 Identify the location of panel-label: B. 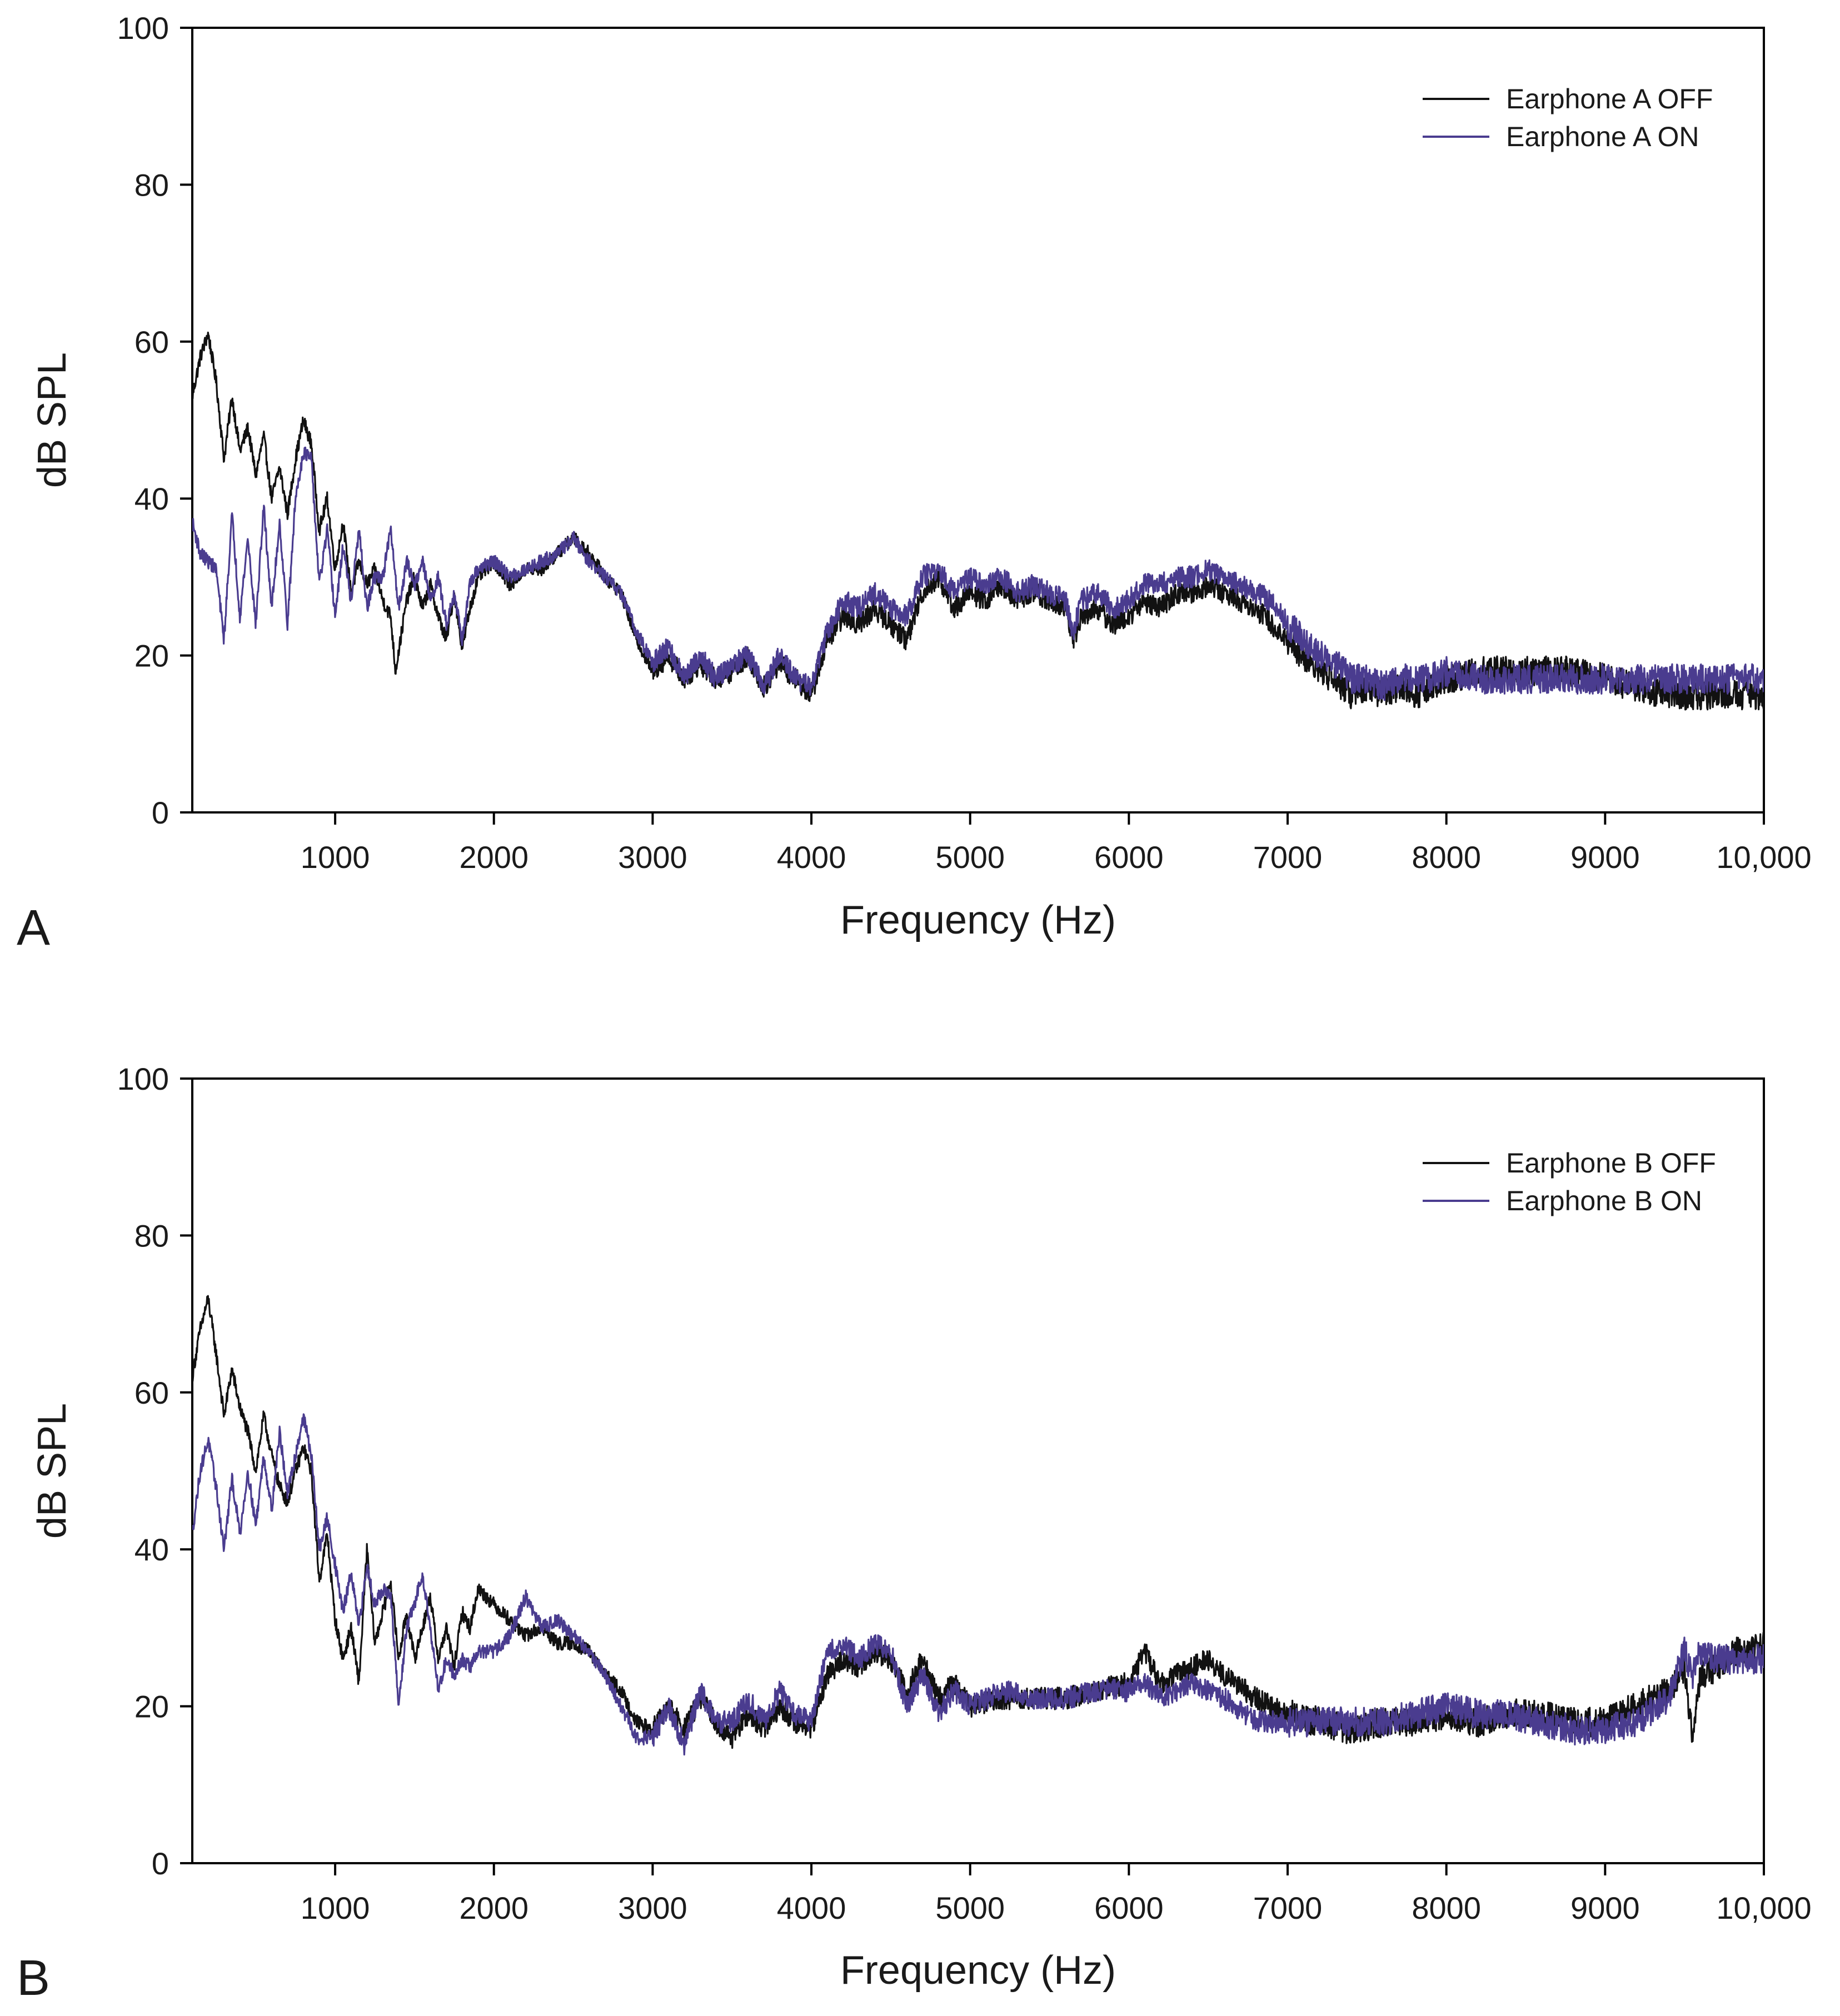
(33, 1978).